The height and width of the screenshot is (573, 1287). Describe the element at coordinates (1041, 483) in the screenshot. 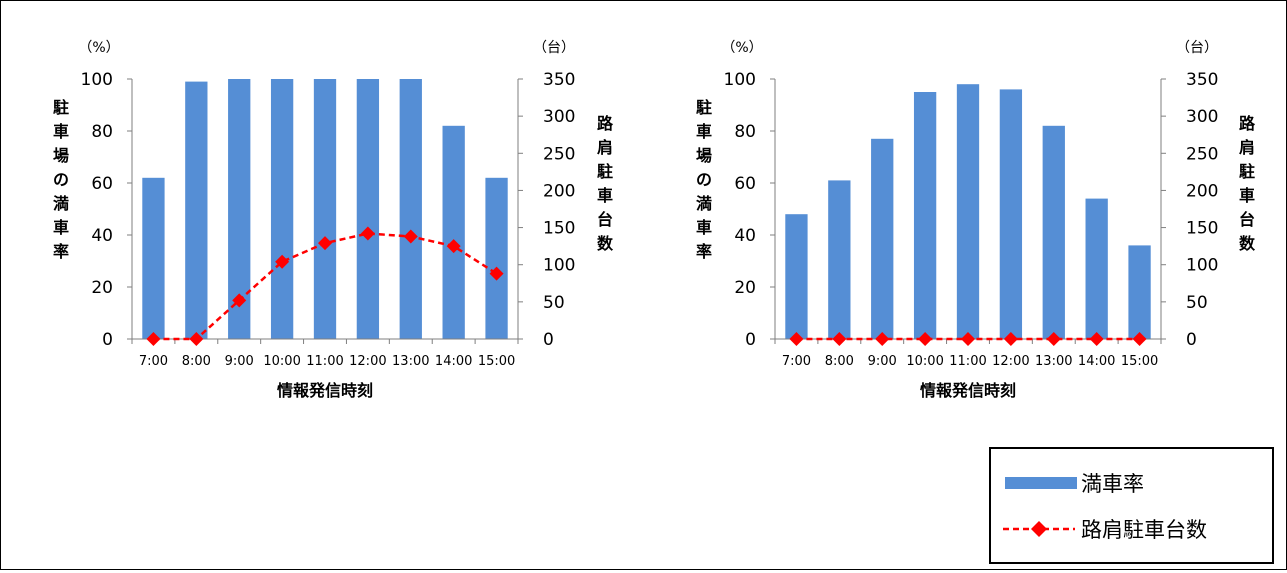

I see `legend-bar-swatch` at that location.